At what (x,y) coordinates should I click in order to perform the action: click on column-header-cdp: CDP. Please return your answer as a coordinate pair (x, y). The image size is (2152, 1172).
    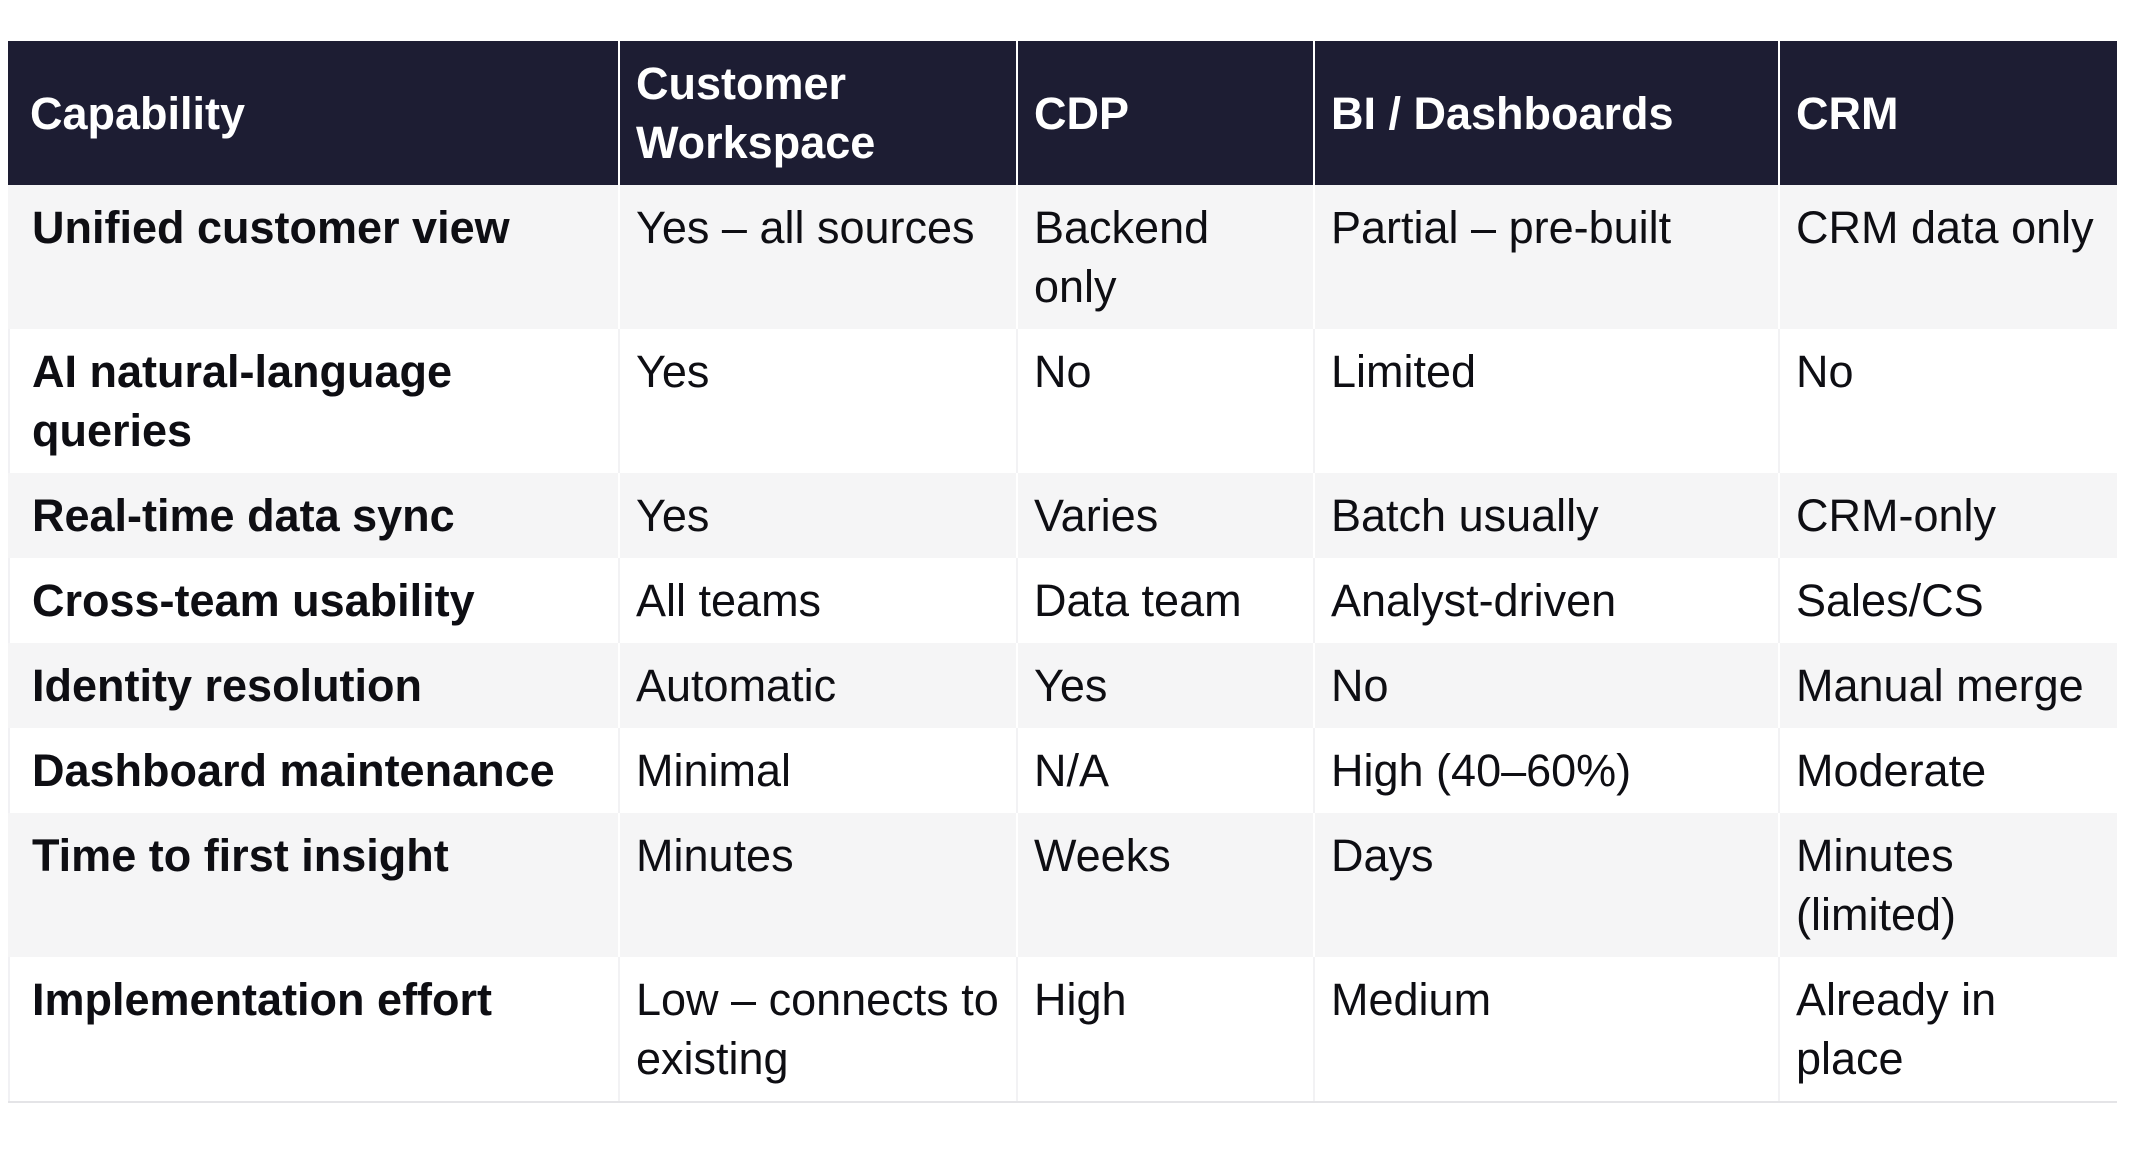
    Looking at the image, I should click on (1164, 113).